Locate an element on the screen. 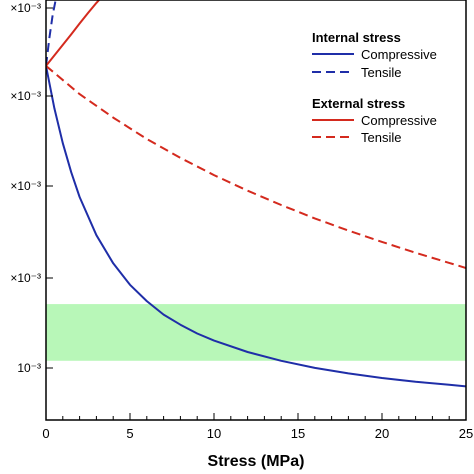 The width and height of the screenshot is (474, 474). x-axis-title: Stress (MPa) is located at coordinates (256, 461).